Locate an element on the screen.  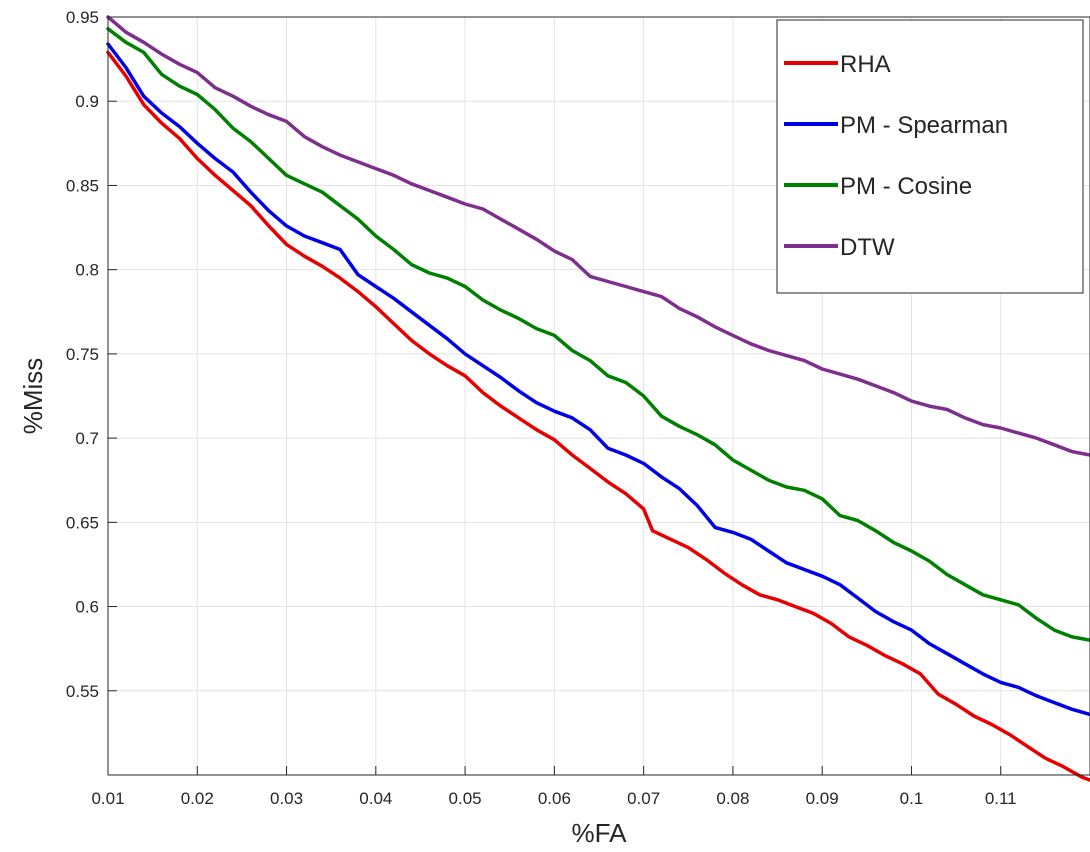
legend-label-pm-cosine: PM - Cosine is located at coordinates (906, 186).